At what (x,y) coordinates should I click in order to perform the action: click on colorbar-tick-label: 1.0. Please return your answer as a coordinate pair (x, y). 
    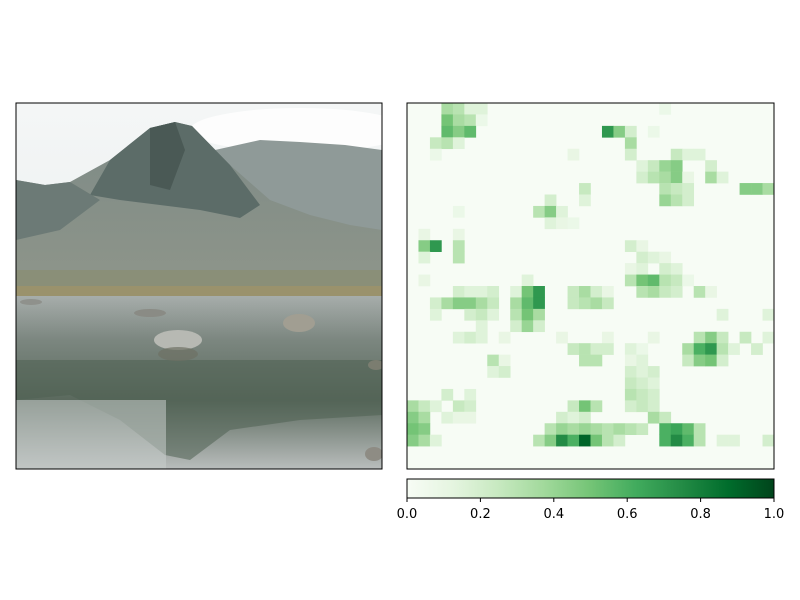
    Looking at the image, I should click on (774, 514).